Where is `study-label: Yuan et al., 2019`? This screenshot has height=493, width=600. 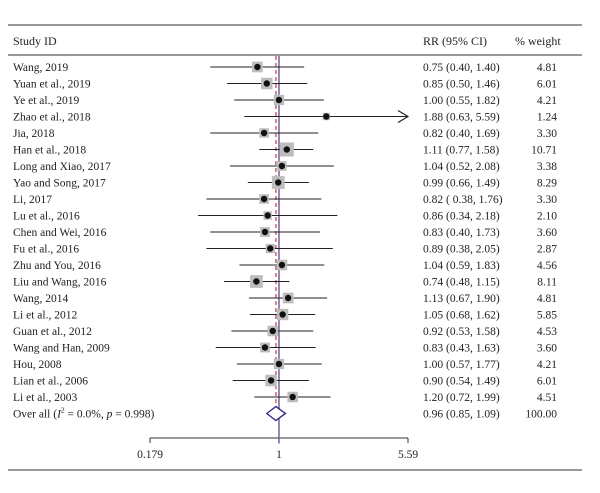 study-label: Yuan et al., 2019 is located at coordinates (52, 85).